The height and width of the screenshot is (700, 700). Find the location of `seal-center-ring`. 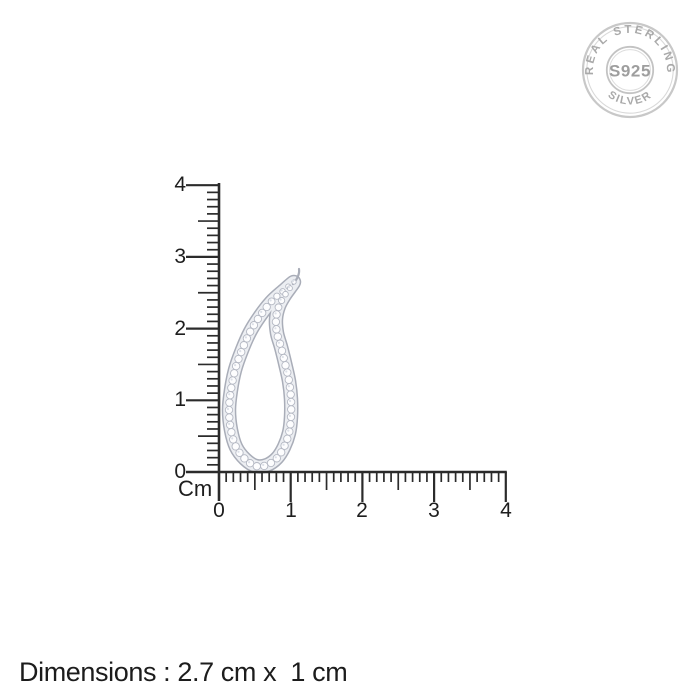

seal-center-ring is located at coordinates (630, 70).